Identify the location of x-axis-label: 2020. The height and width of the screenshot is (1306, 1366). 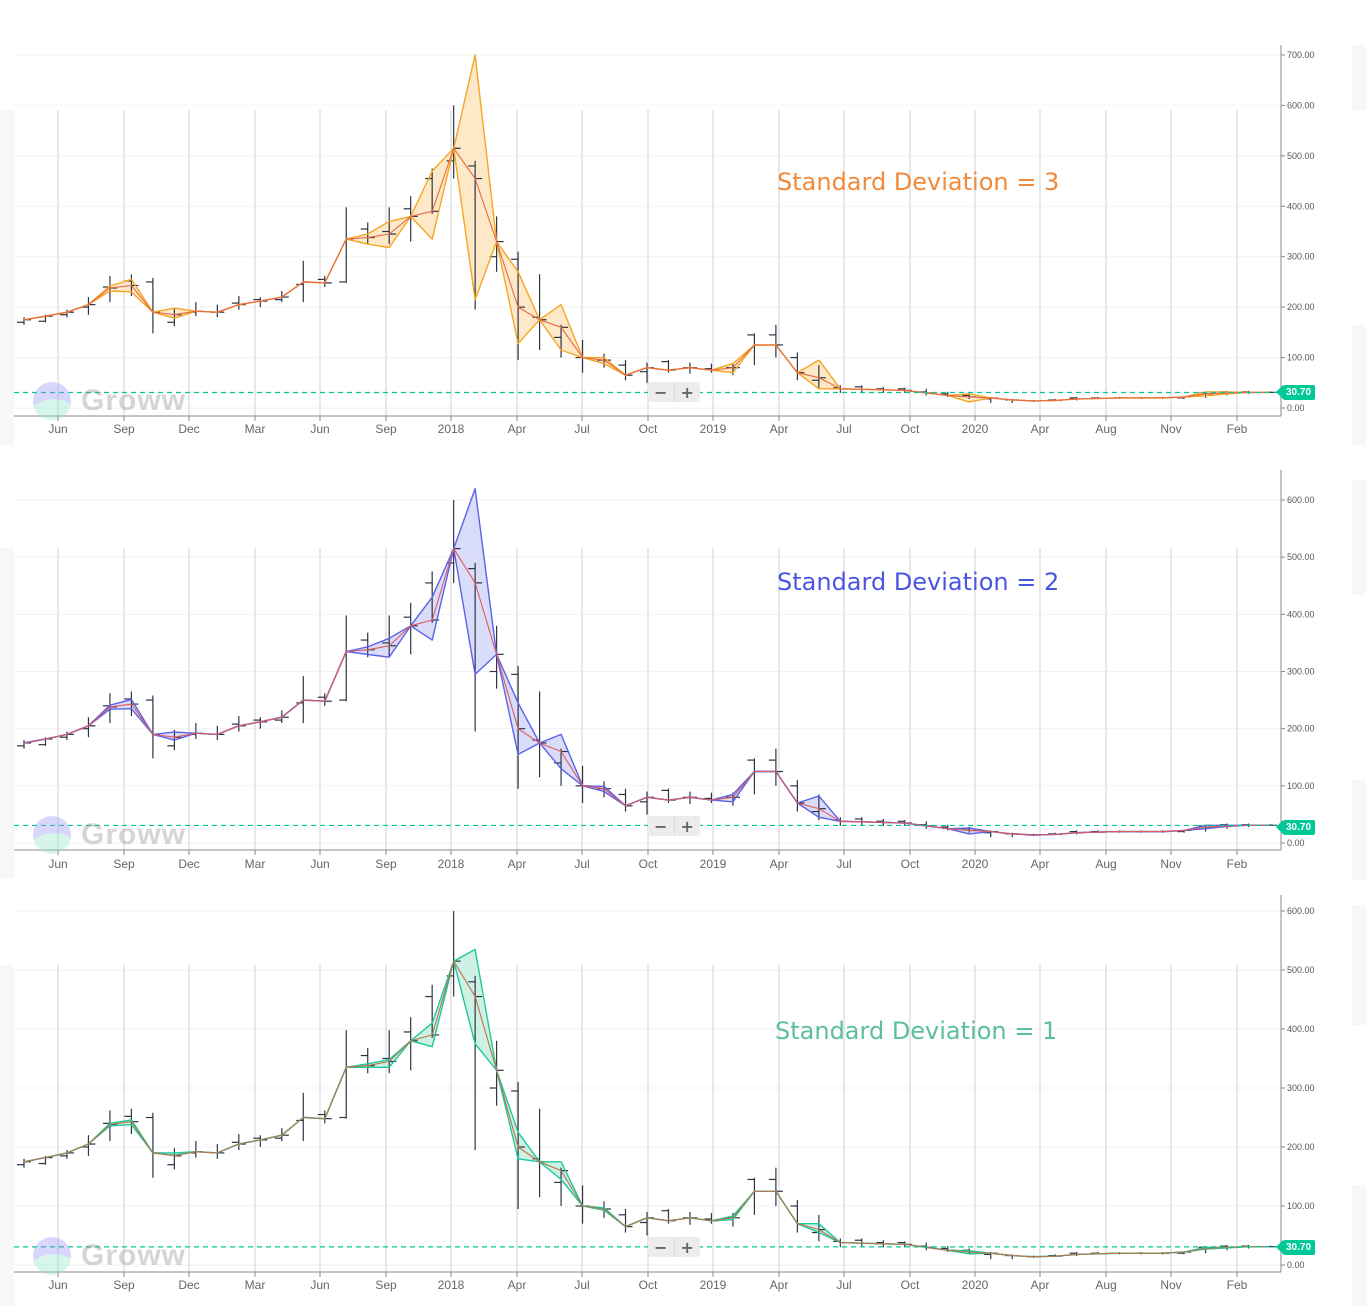
(975, 1285).